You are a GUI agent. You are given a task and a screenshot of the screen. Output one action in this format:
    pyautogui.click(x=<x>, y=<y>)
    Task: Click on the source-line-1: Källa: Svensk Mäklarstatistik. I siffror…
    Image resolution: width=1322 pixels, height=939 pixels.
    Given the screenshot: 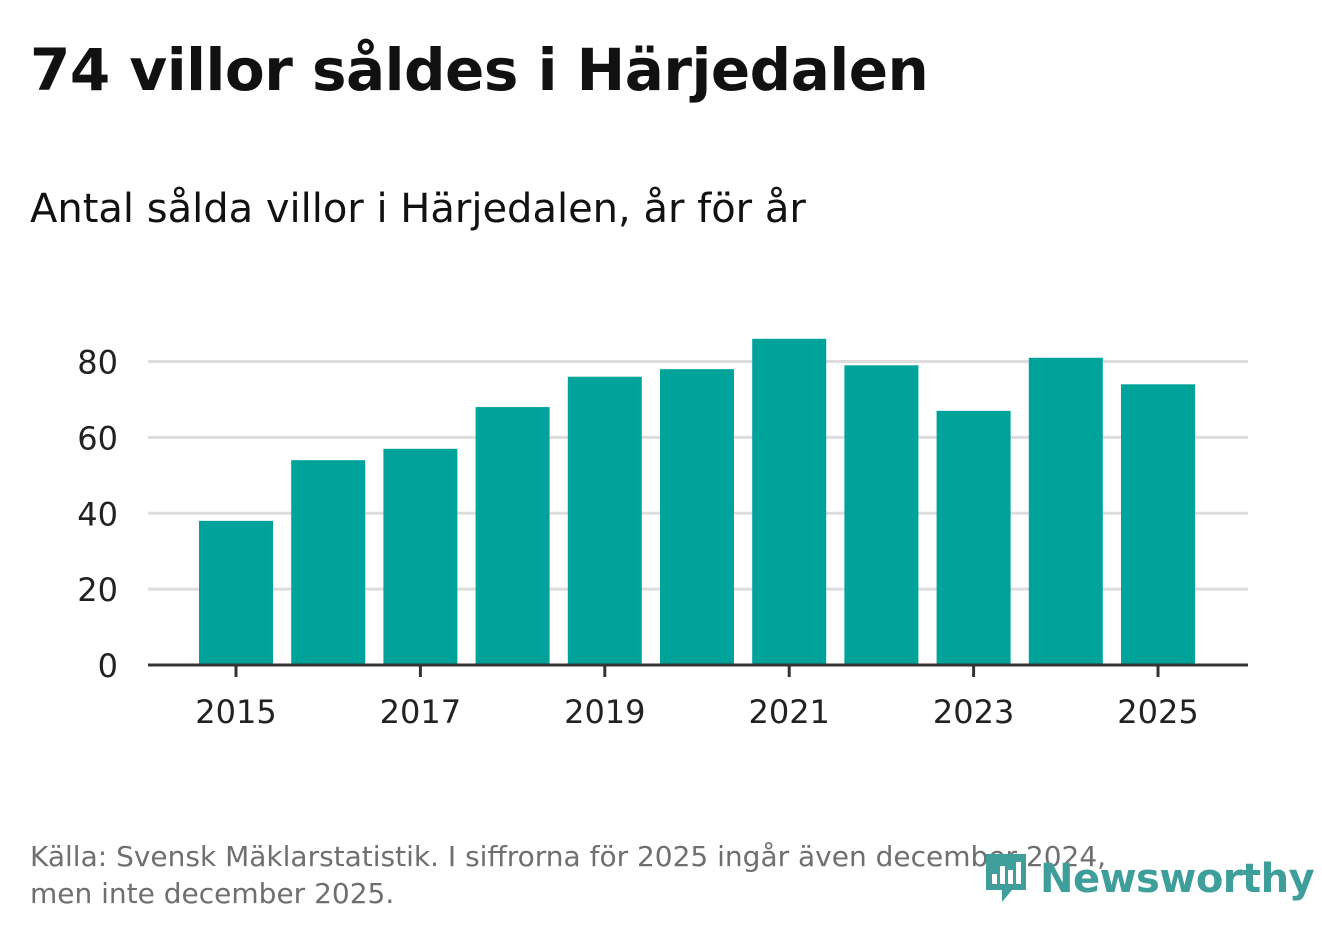 What is the action you would take?
    pyautogui.click(x=568, y=856)
    